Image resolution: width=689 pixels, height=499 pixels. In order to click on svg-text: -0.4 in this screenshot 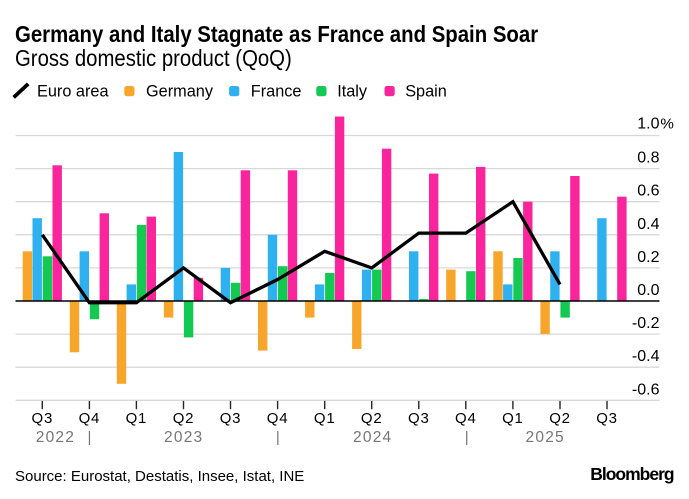, I will do `click(646, 356)`.